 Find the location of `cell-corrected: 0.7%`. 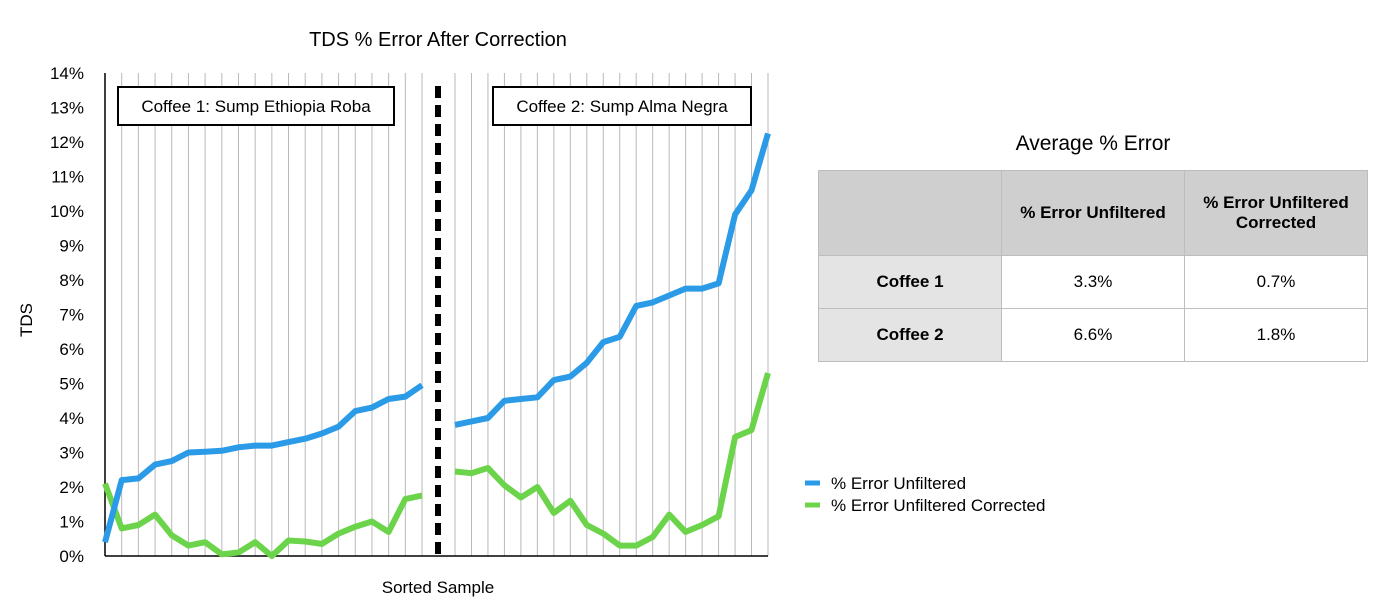

cell-corrected: 0.7% is located at coordinates (1276, 282).